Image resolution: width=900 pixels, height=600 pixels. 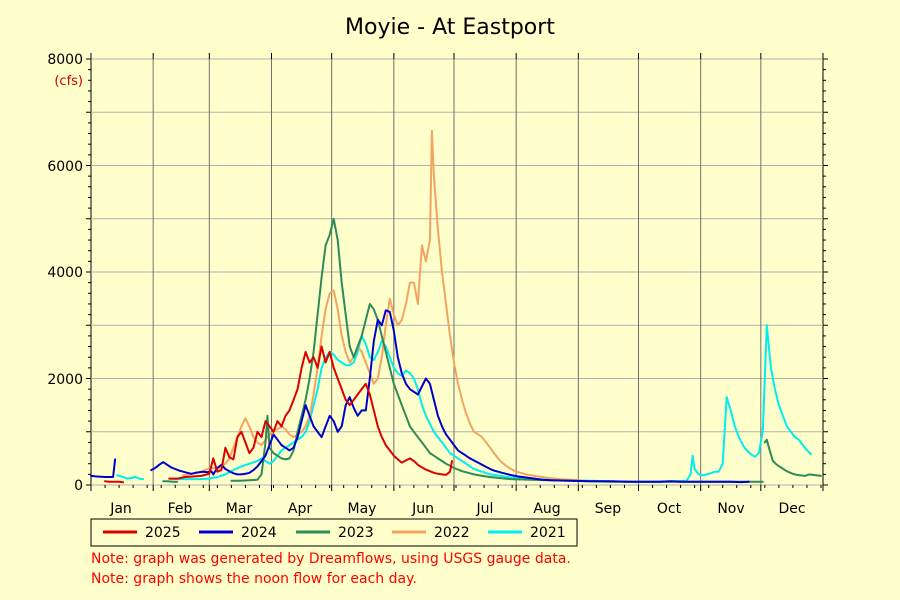 I want to click on y-axis: 8000 (cfs) 6000 4000 2000 0, so click(x=65, y=273).